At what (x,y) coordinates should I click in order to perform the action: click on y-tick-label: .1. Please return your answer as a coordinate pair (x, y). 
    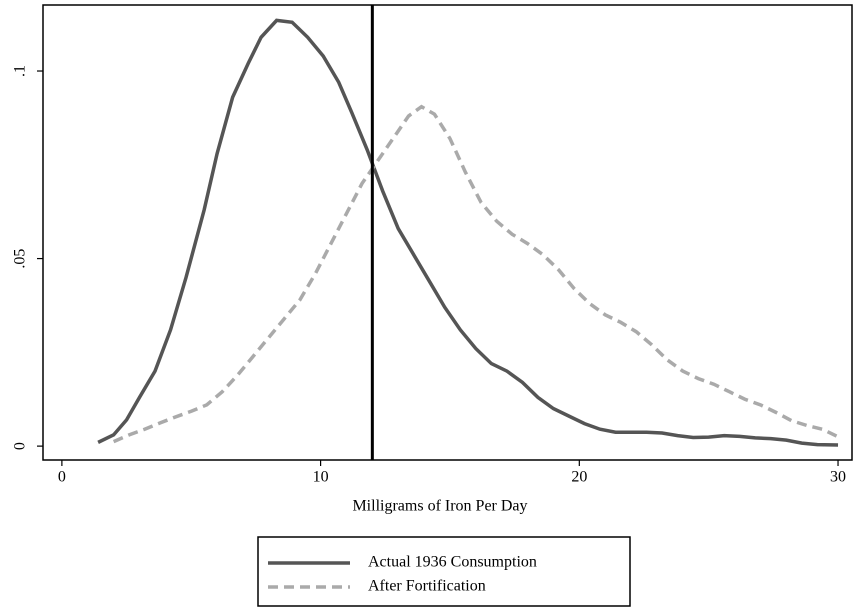
    Looking at the image, I should click on (20, 71).